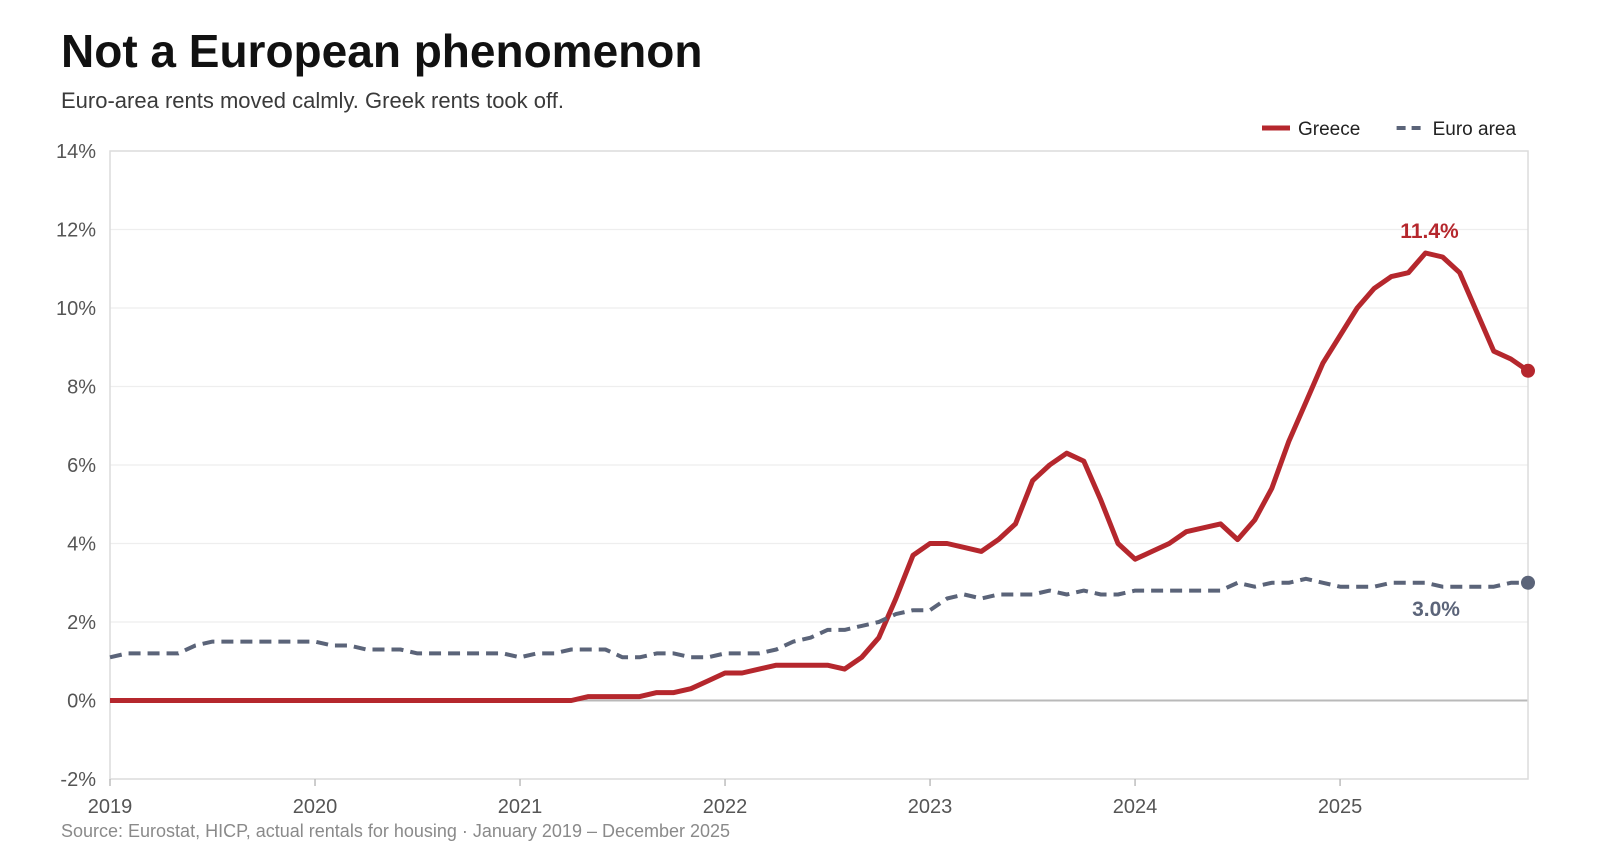 The width and height of the screenshot is (1600, 850). I want to click on x-axis-ticks: 2019 2020 2021 2022 2023 2024 2025, so click(725, 807).